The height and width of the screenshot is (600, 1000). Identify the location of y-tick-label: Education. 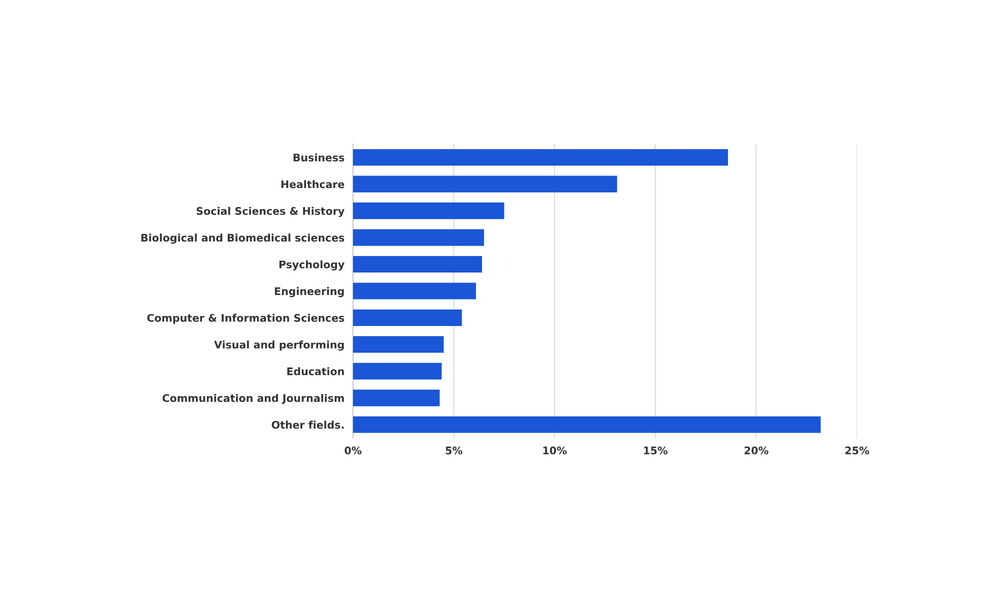
(315, 371).